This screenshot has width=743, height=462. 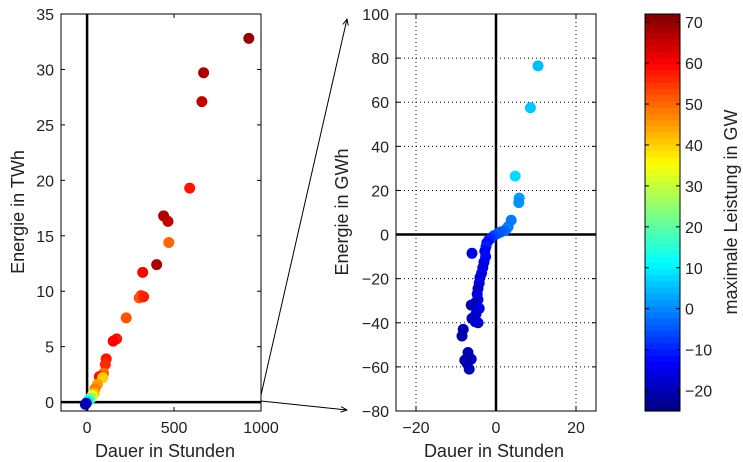 I want to click on colorbar-tick-label: −20, so click(x=698, y=392).